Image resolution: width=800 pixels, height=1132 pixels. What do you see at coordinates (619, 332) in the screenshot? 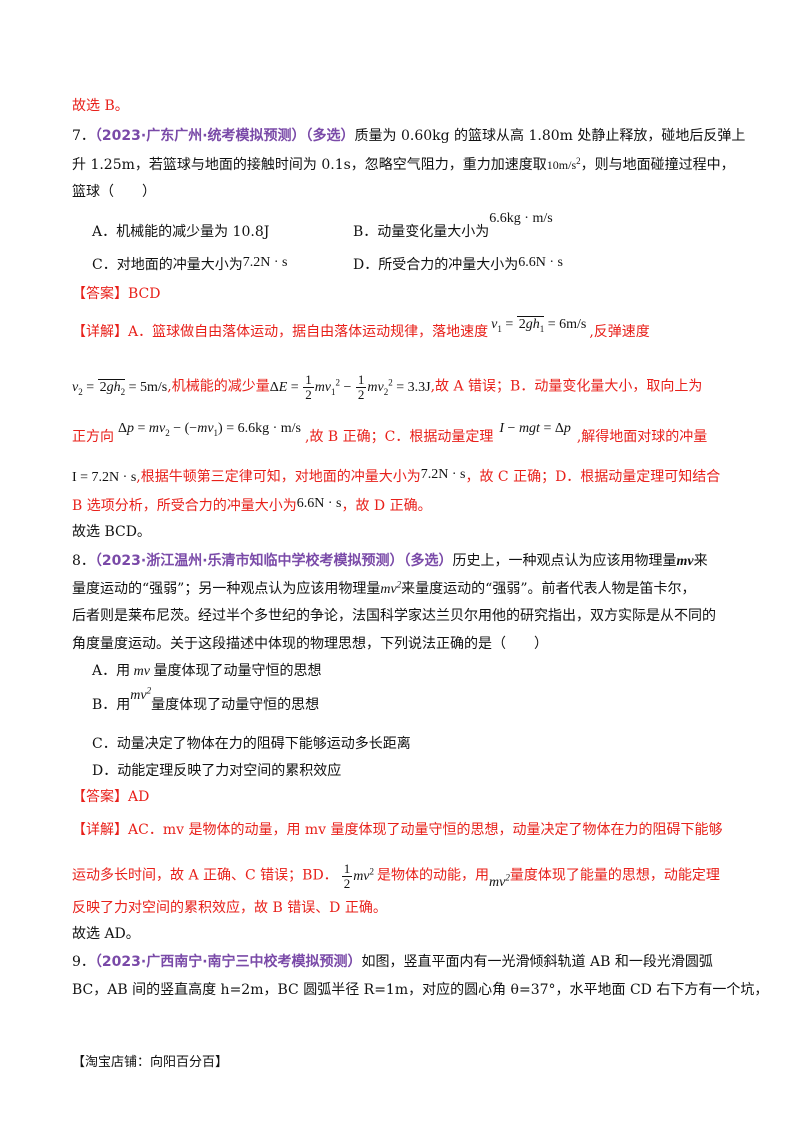
I see `q7-detail-1b: ,反弹速度` at bounding box center [619, 332].